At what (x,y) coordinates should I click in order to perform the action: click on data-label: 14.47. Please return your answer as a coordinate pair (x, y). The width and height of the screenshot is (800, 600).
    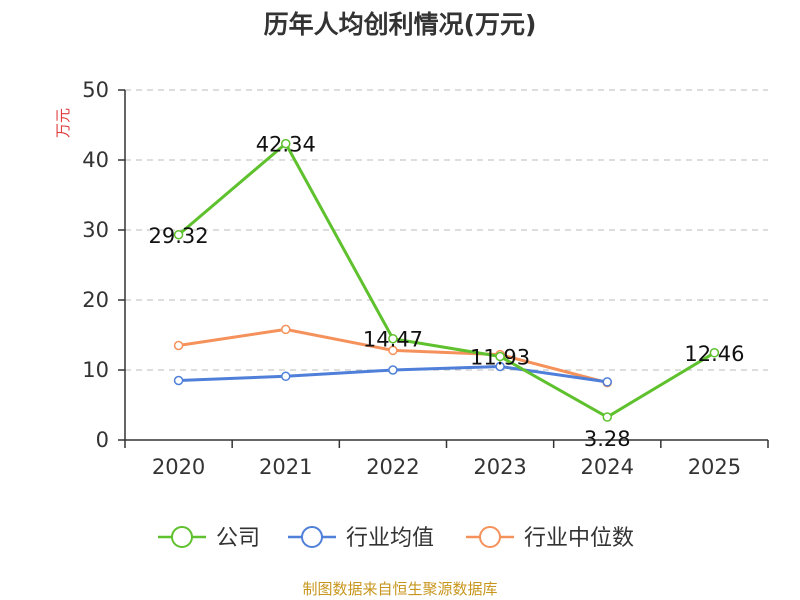
    Looking at the image, I should click on (393, 340).